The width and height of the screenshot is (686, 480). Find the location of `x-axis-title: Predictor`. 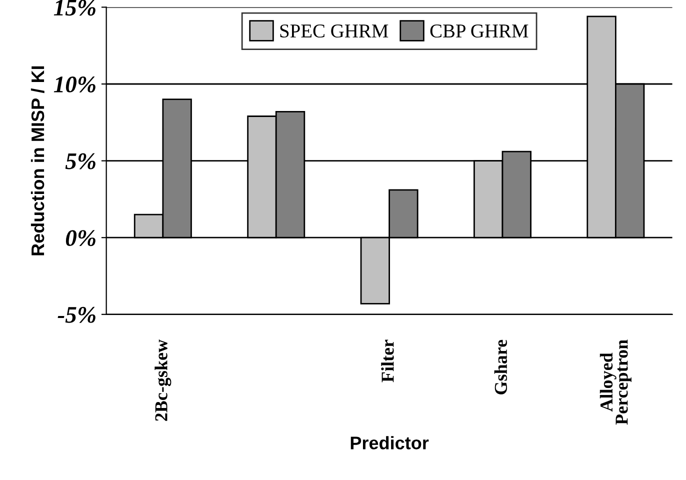

x-axis-title: Predictor is located at coordinates (389, 443).